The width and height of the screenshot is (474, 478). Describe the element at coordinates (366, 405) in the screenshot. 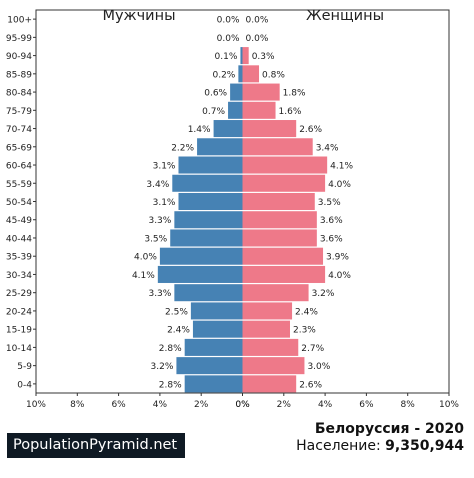

I see `x-tick-label-9: 6%` at that location.